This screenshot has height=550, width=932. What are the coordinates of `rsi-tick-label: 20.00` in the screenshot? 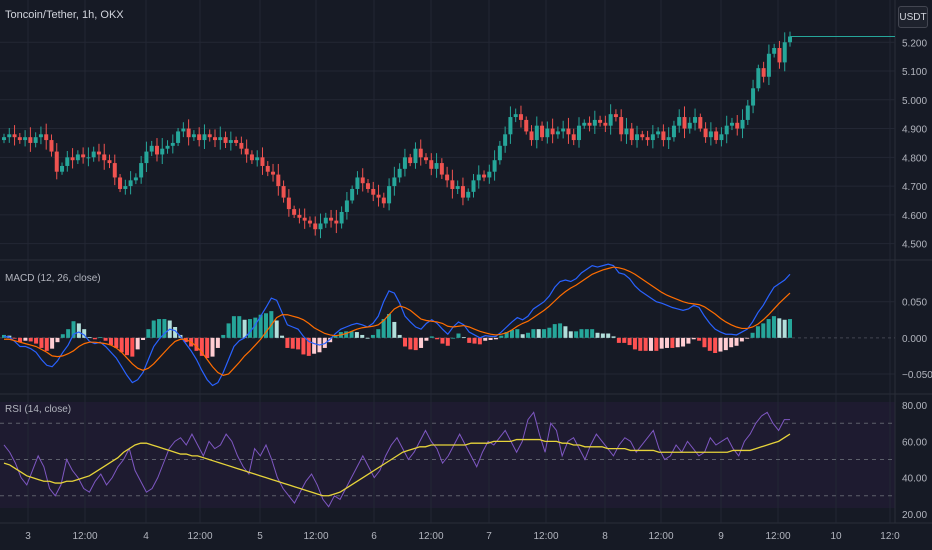 It's located at (914, 515).